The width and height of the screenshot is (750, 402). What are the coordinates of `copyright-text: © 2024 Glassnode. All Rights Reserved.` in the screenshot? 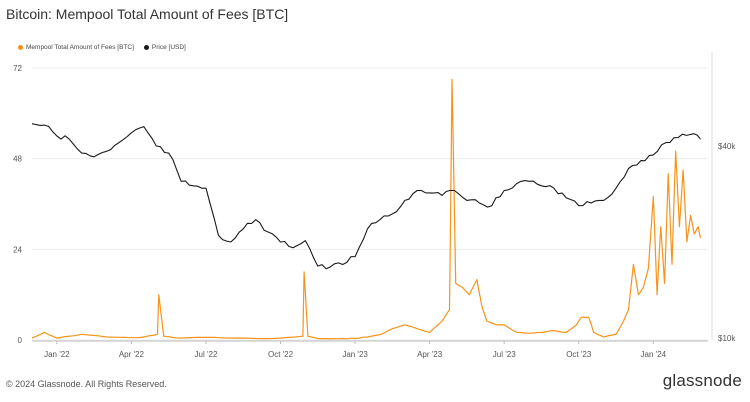 It's located at (86, 384).